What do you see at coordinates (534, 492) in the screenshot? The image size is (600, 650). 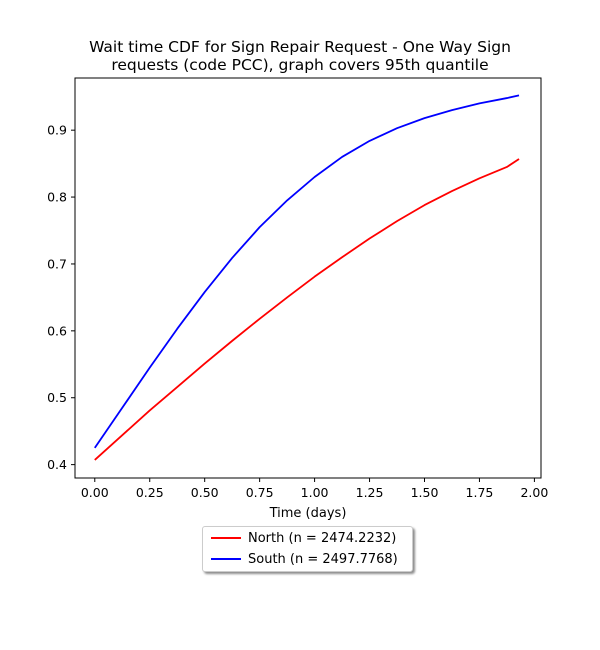 I see `x-tick-label: 2.00` at bounding box center [534, 492].